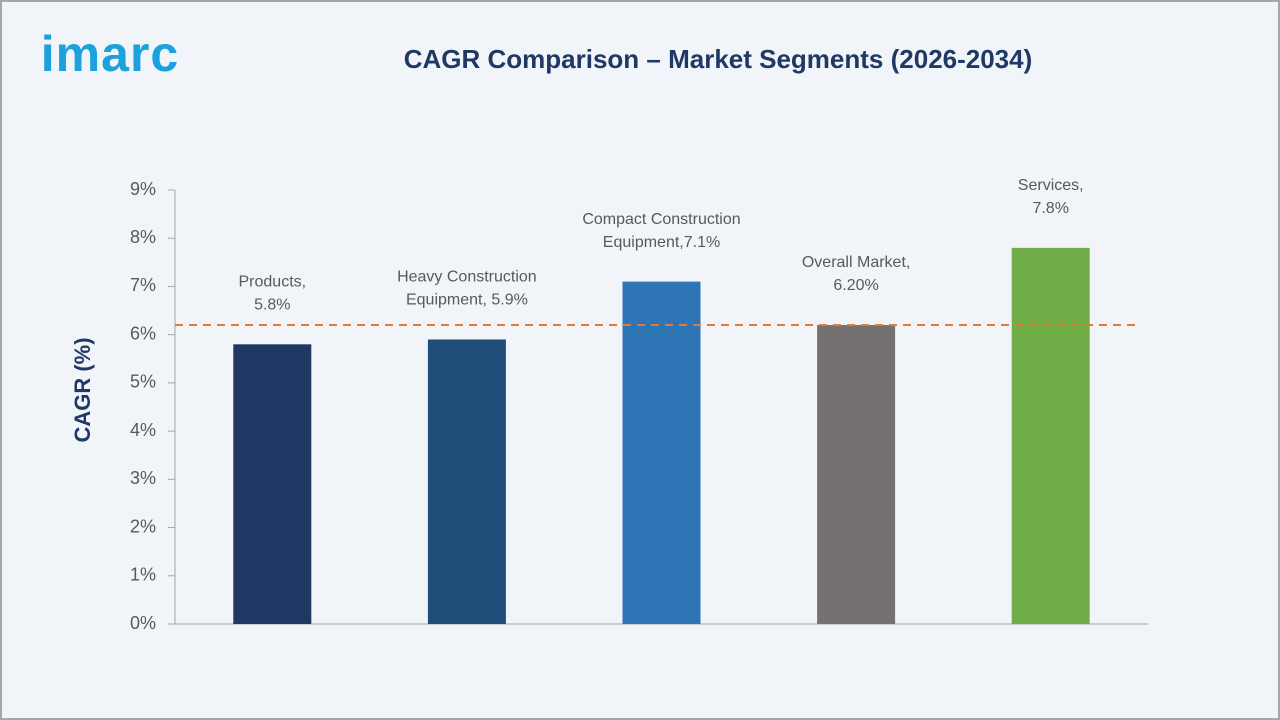 Image resolution: width=1280 pixels, height=720 pixels. Describe the element at coordinates (143, 382) in the screenshot. I see `y-tick-label: 5%` at that location.